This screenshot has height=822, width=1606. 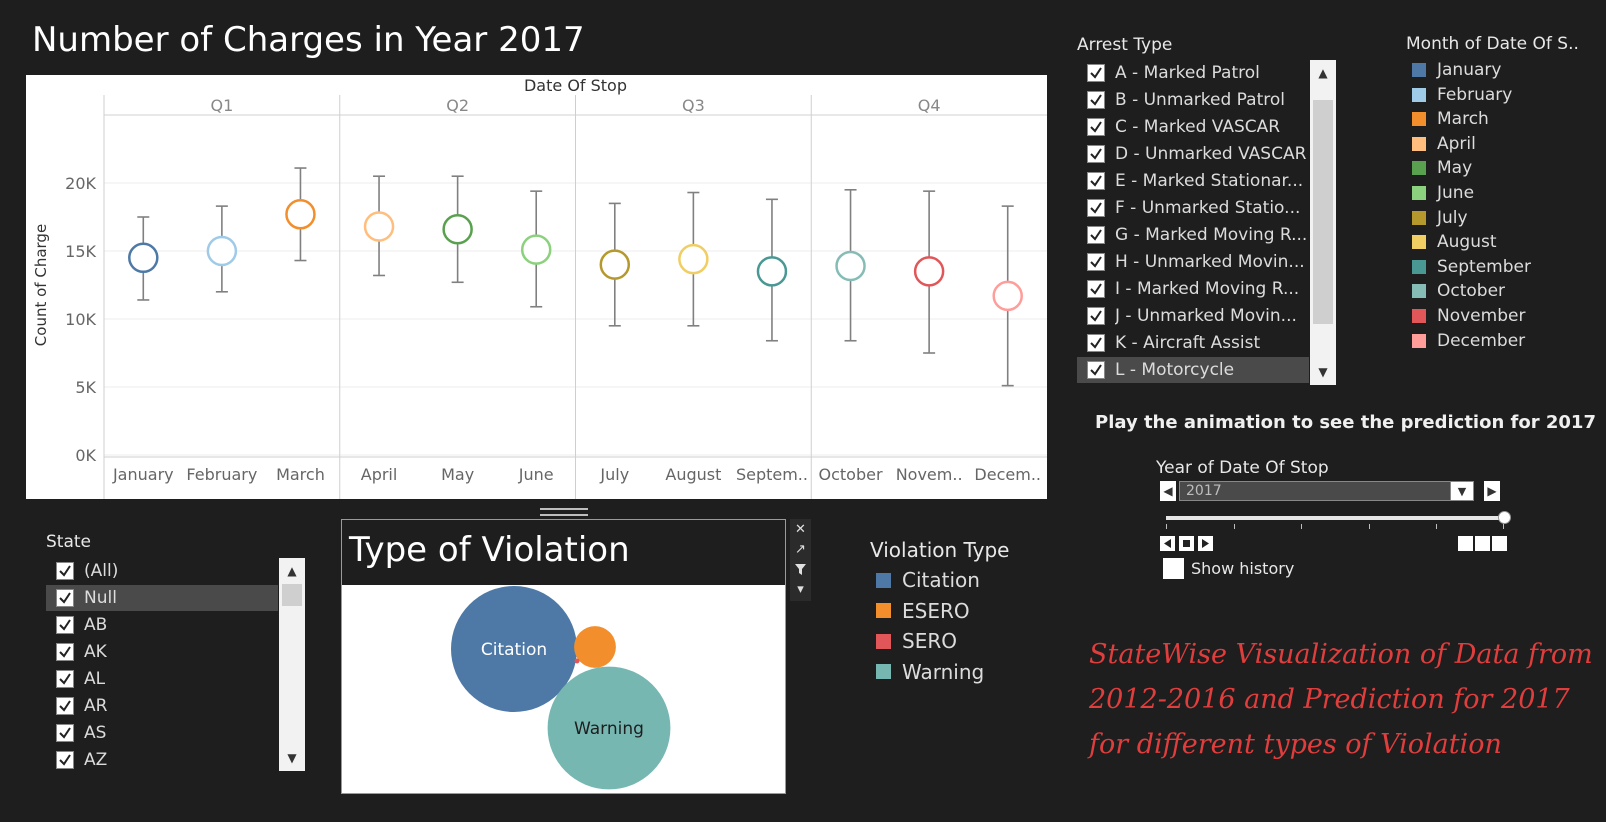 What do you see at coordinates (1462, 95) in the screenshot?
I see `legend-item: February` at bounding box center [1462, 95].